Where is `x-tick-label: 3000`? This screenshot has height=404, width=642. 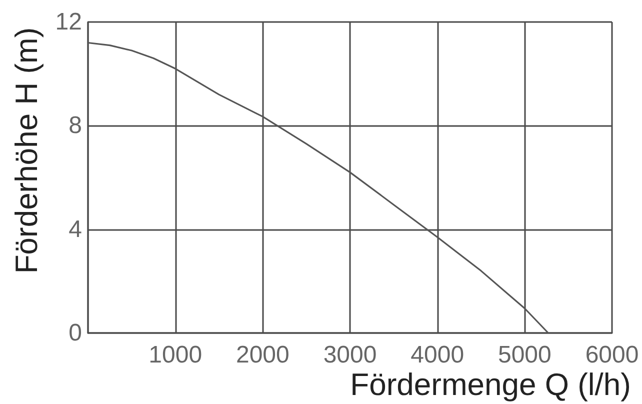
x-tick-label: 3000 is located at coordinates (350, 355).